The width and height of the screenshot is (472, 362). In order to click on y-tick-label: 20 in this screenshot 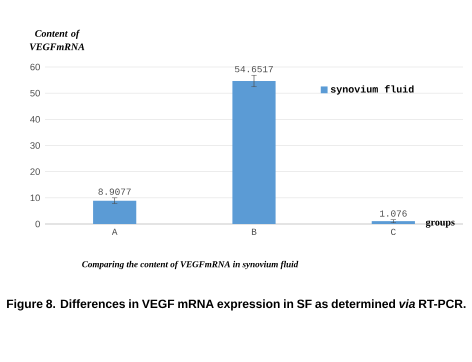, I will do `click(35, 171)`.